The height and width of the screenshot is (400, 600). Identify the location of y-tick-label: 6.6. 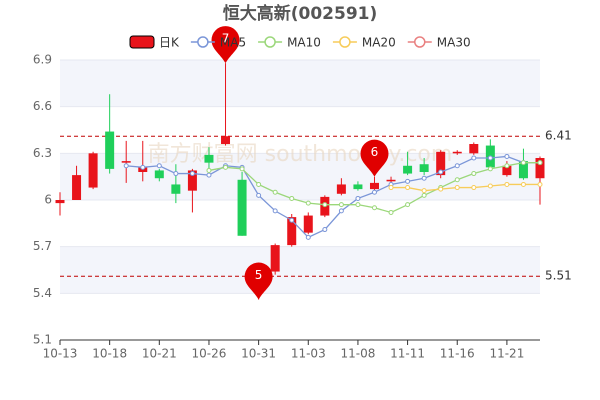
(42, 106).